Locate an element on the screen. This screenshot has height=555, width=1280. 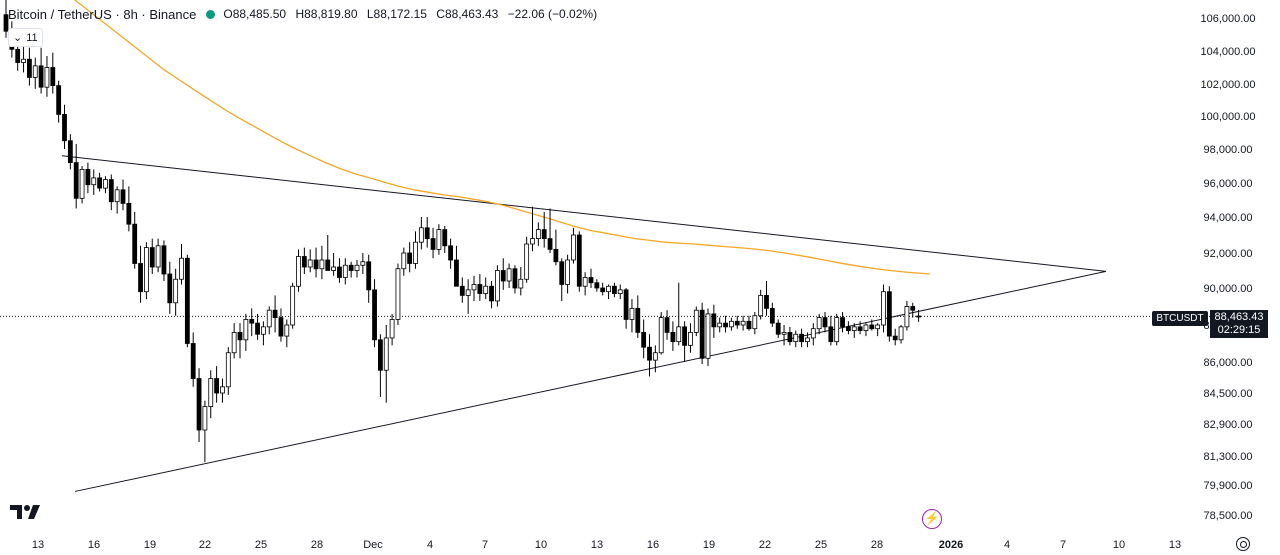
y-tick-label: 96,000.00 is located at coordinates (1228, 184).